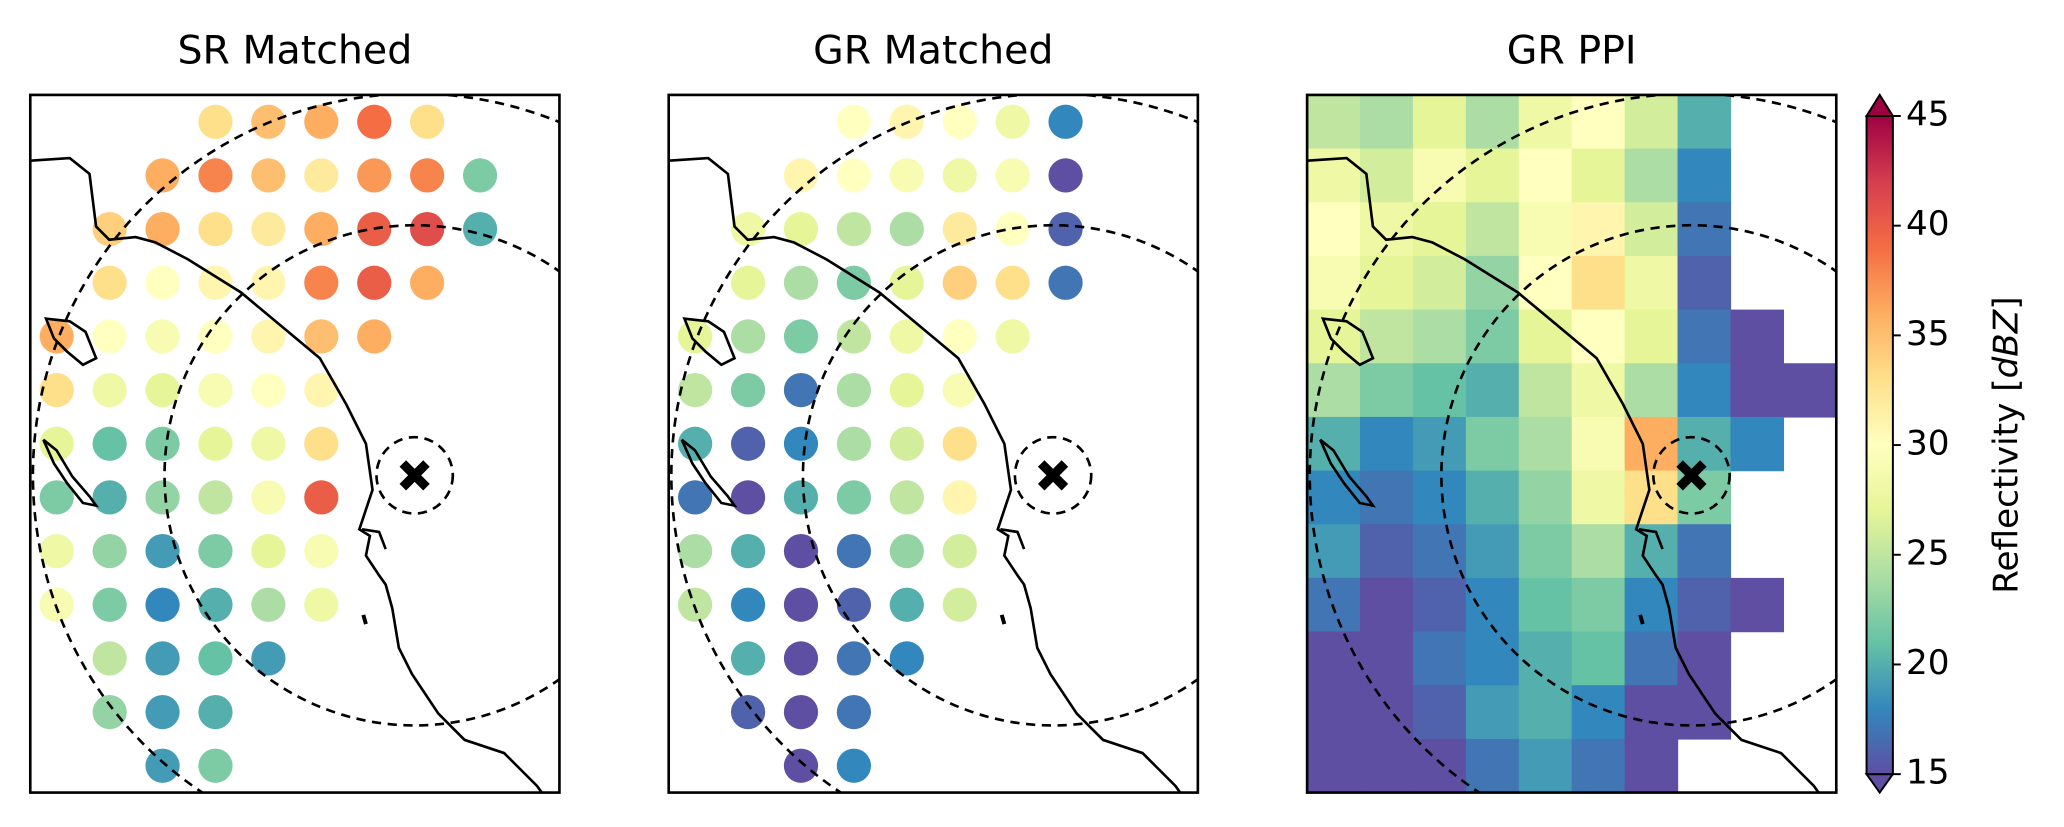 This screenshot has width=2064, height=827. I want to click on colorbar-tick-label: 45, so click(1928, 114).